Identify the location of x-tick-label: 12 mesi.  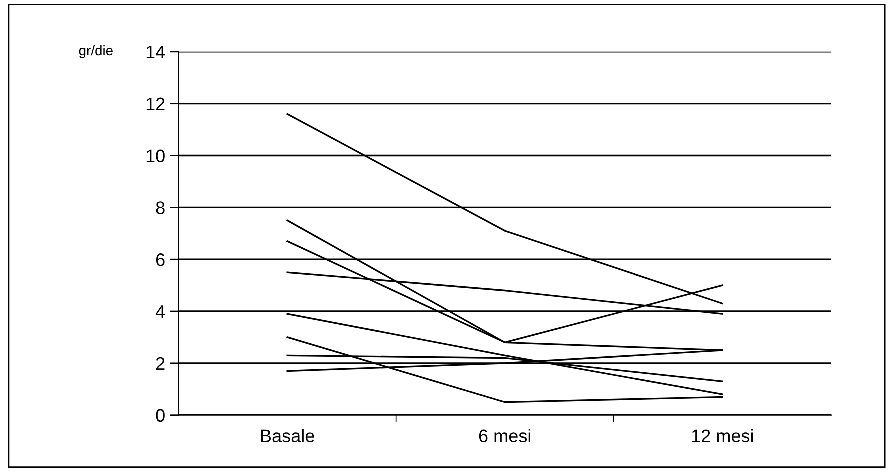
(723, 436).